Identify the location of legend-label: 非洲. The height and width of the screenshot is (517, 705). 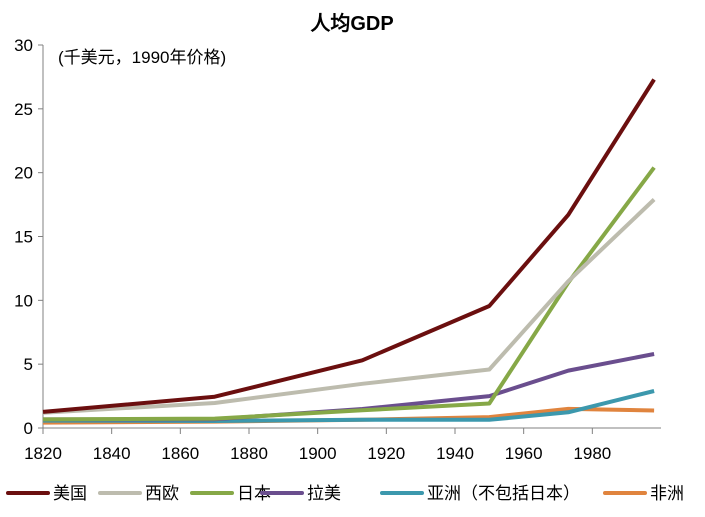
(667, 493).